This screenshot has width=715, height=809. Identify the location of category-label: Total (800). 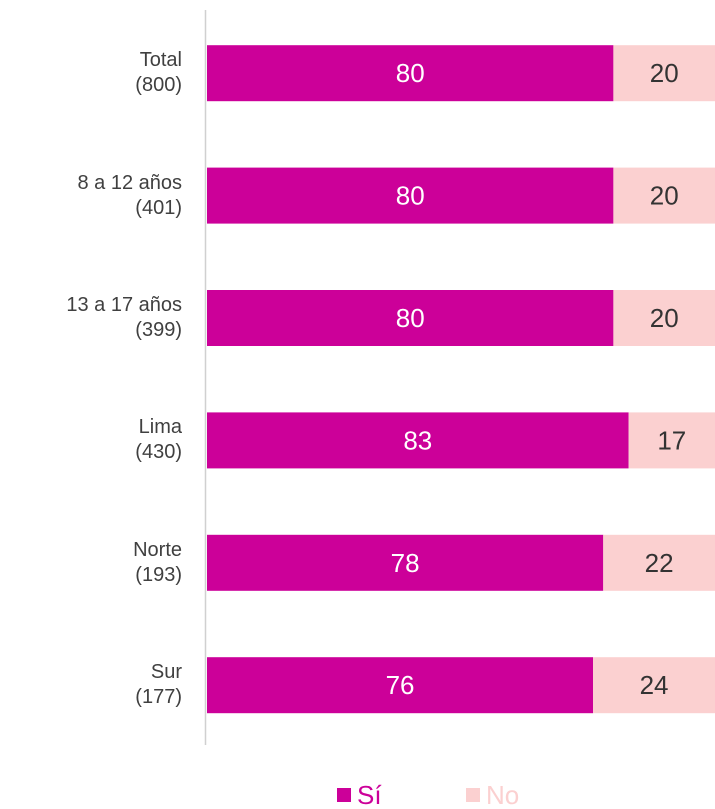
(158, 73).